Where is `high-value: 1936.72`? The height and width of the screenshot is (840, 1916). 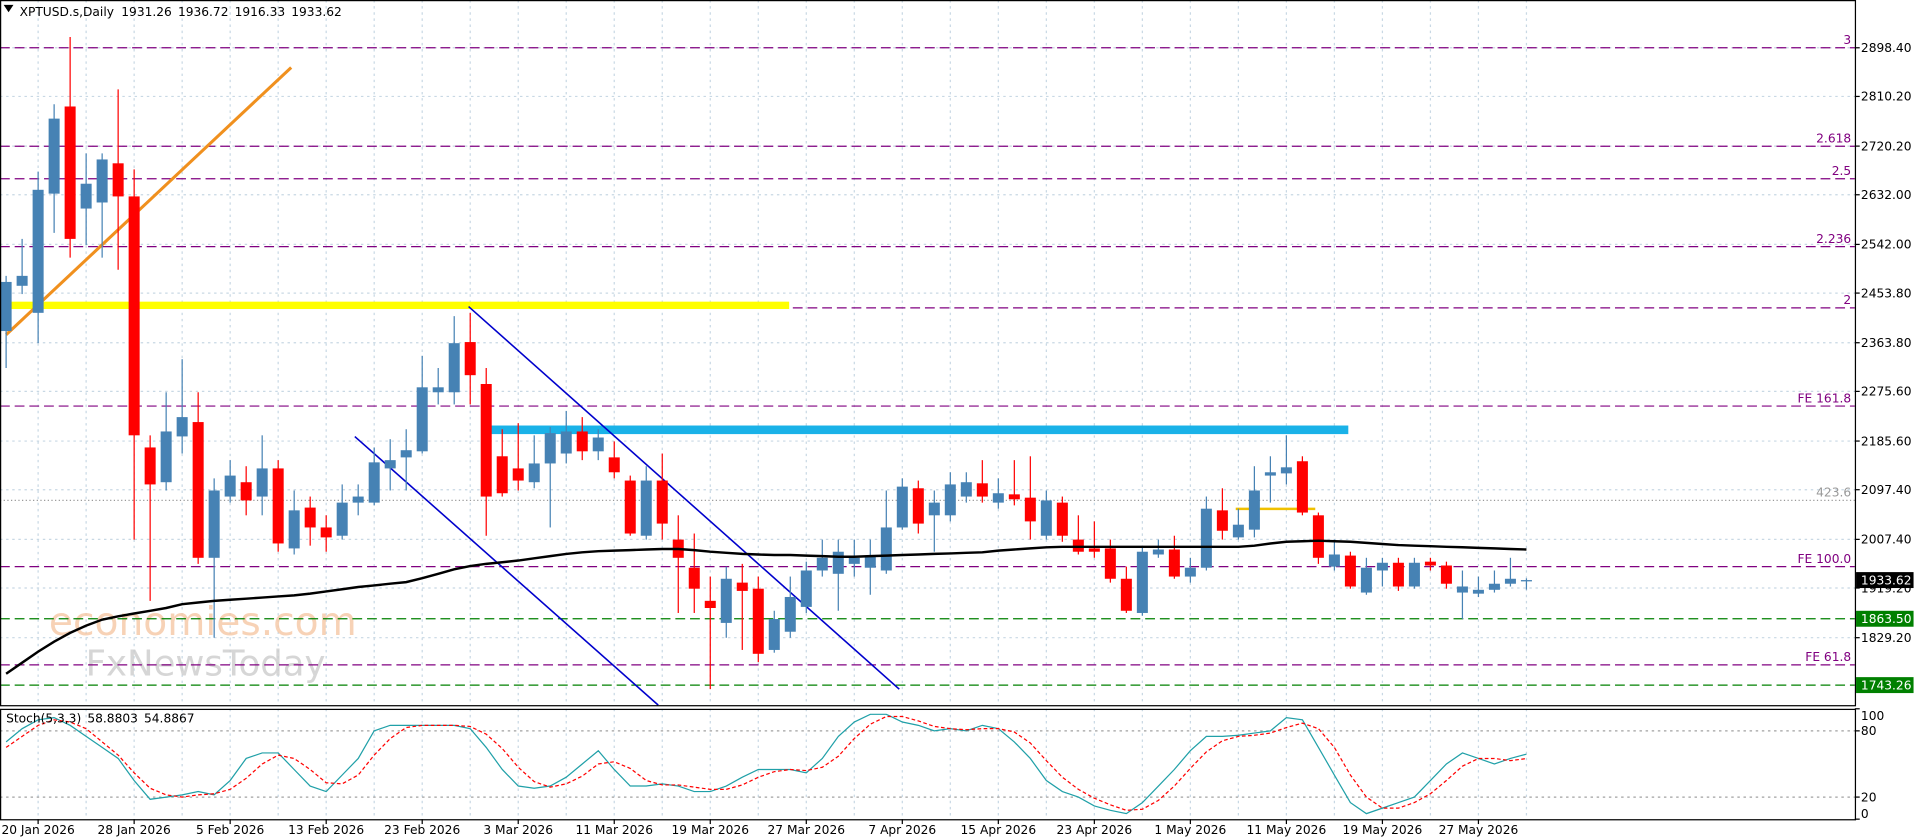
high-value: 1936.72 is located at coordinates (203, 12).